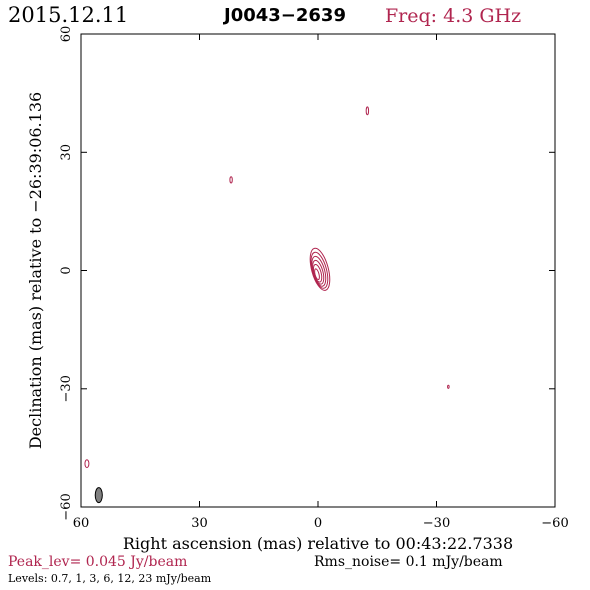 This screenshot has height=590, width=590. I want to click on x-tick-label: 0, so click(318, 523).